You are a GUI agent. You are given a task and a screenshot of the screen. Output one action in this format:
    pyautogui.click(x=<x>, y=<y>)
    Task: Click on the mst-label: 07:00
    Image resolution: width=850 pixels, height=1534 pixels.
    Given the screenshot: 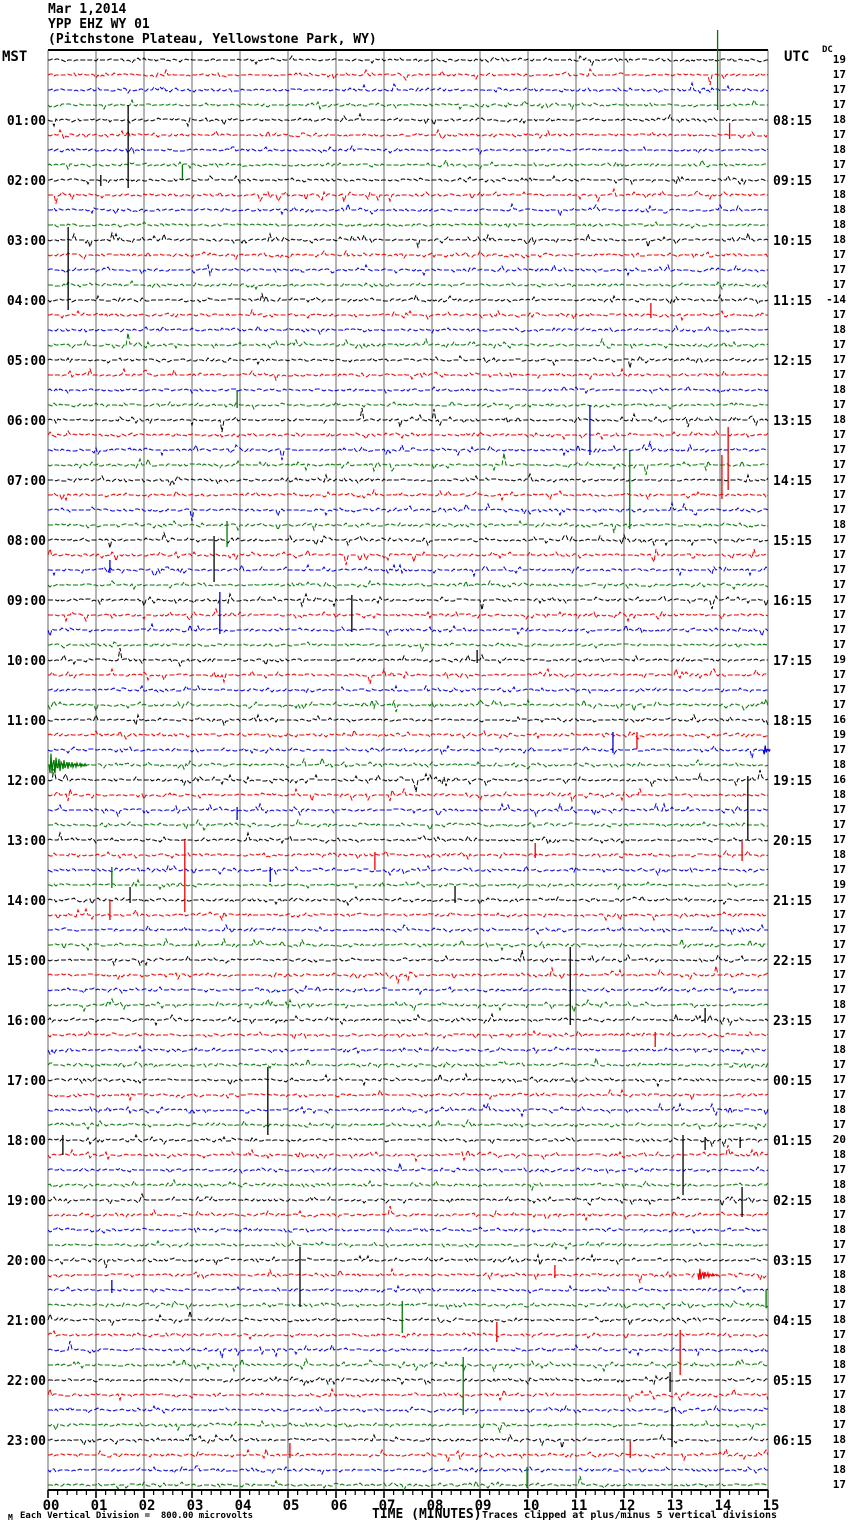 What is the action you would take?
    pyautogui.click(x=26, y=481)
    